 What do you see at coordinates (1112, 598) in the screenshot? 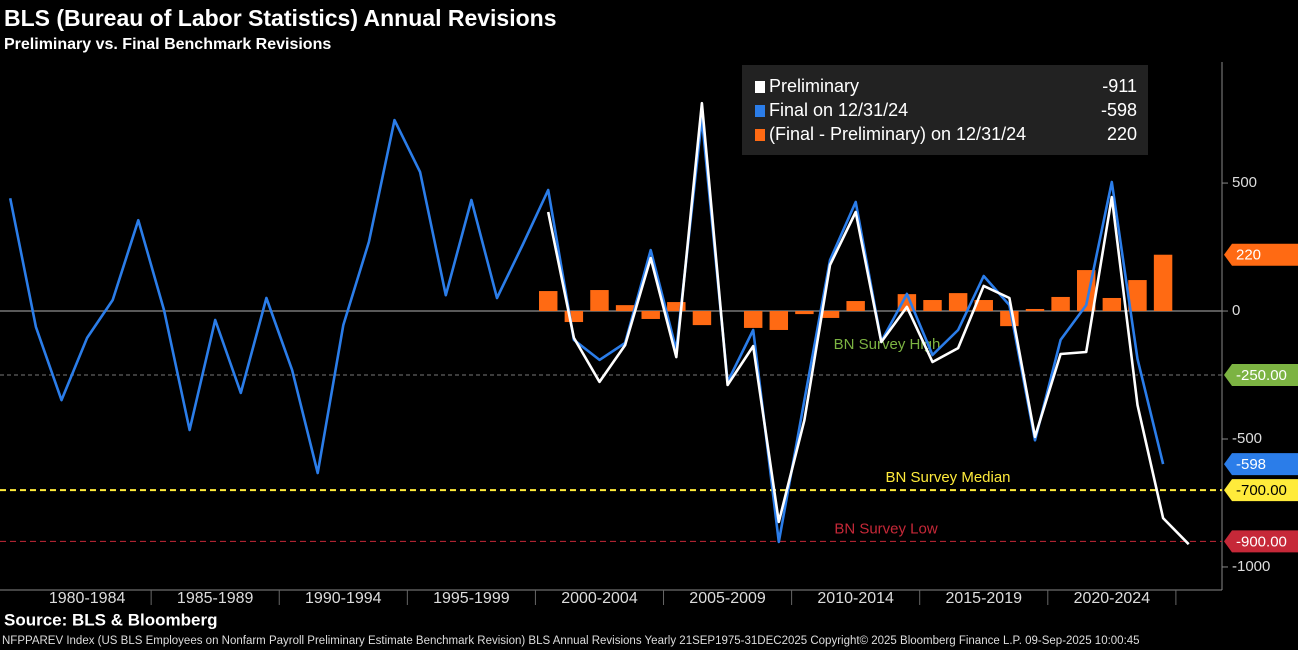
I see `x-tick-label: 2020-2024` at bounding box center [1112, 598].